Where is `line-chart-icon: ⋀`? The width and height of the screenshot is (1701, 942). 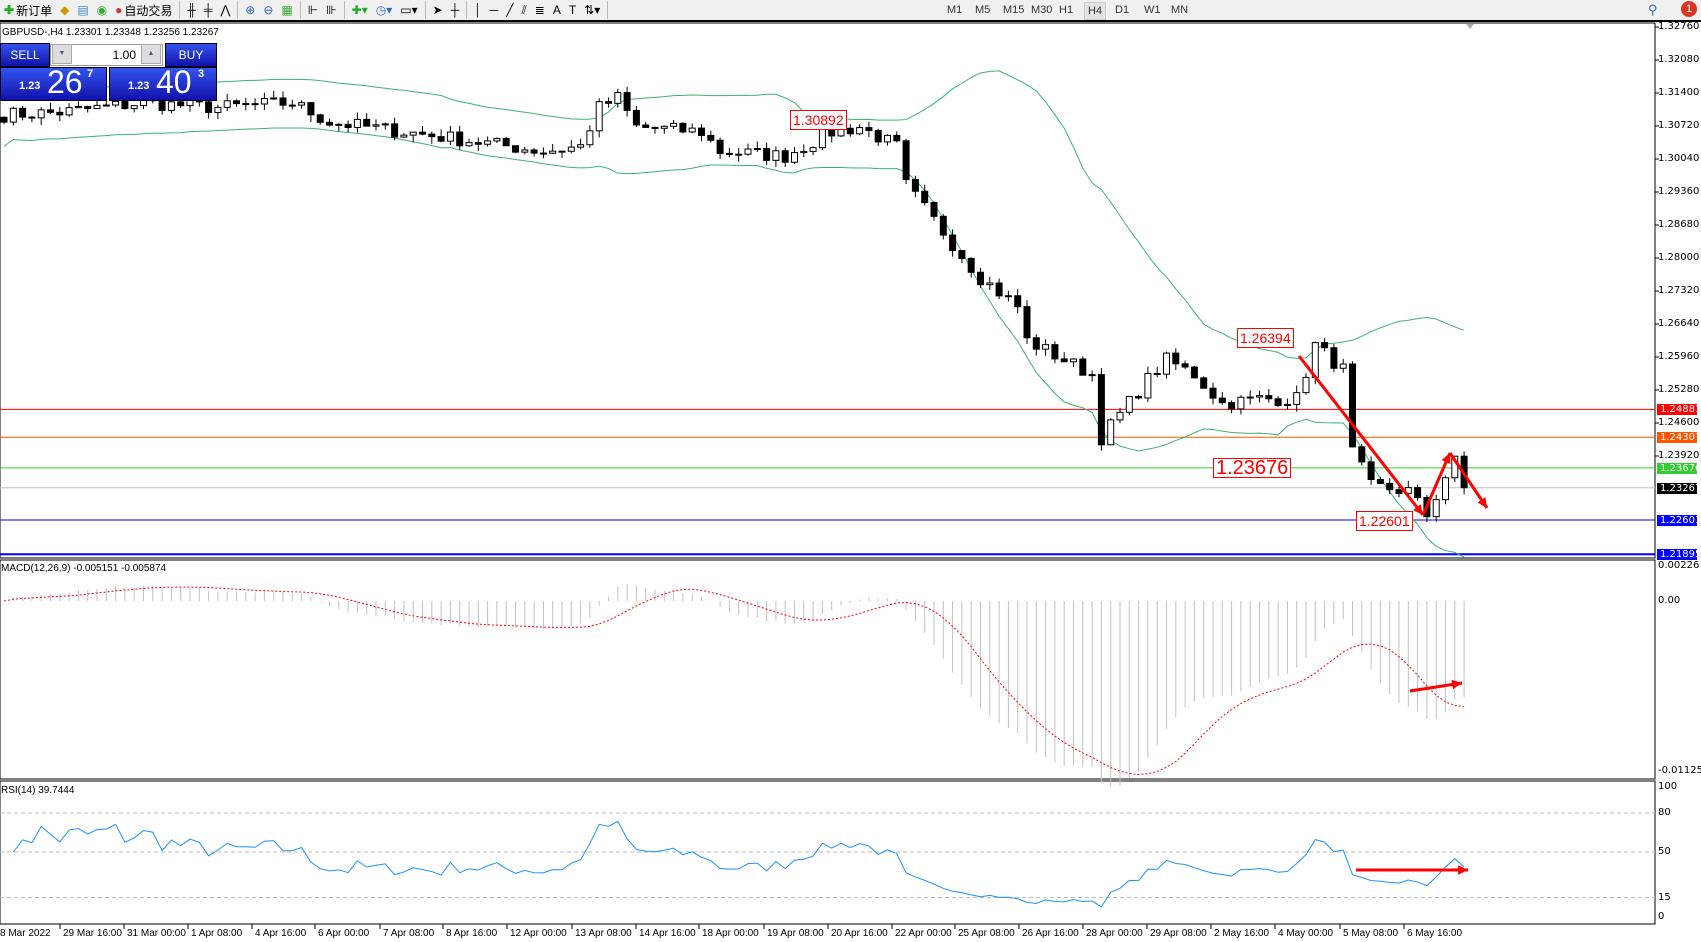 line-chart-icon: ⋀ is located at coordinates (225, 10).